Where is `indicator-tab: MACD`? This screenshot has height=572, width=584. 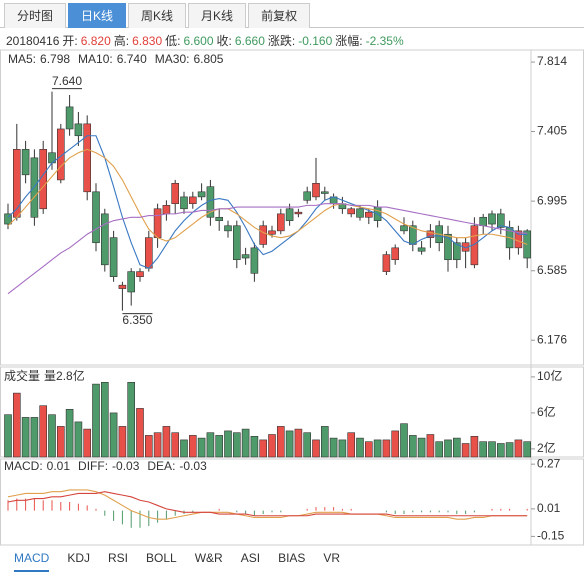
indicator-tab: MACD is located at coordinates (32, 560).